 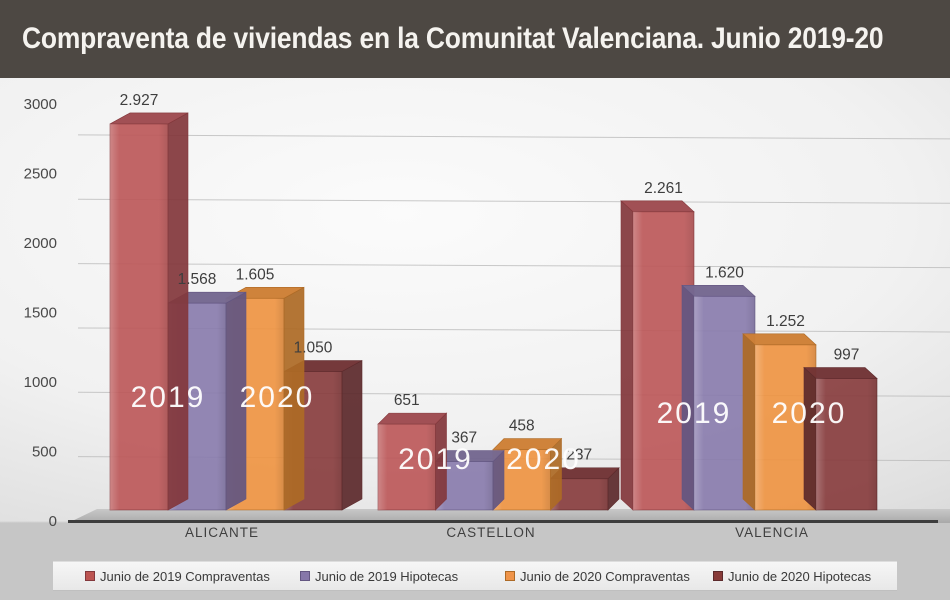 I want to click on category-label: ALICANTE, so click(x=222, y=532).